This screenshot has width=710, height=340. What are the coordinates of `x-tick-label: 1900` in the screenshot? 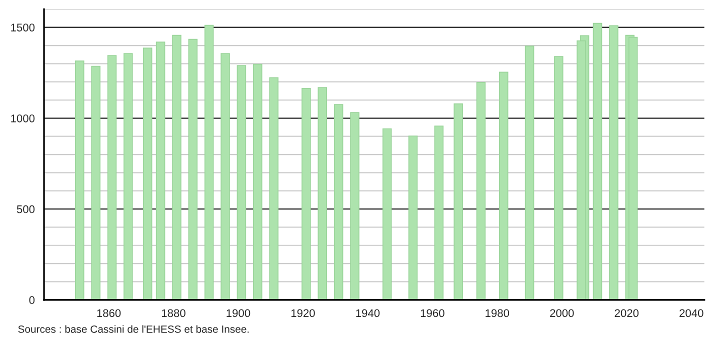 It's located at (238, 313).